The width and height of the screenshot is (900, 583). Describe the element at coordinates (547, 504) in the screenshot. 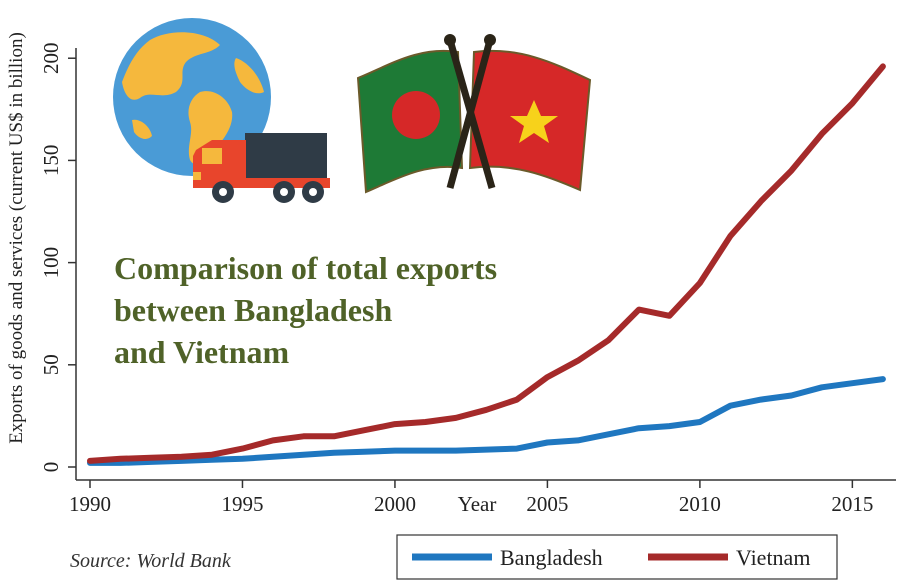

I see `x-tick-label: 2005` at that location.